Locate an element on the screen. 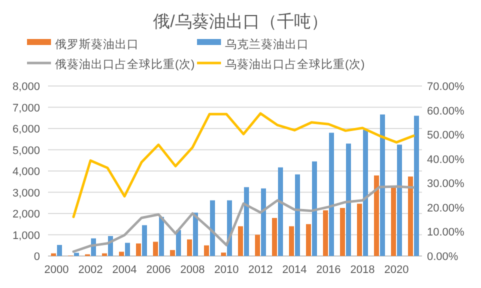 Image resolution: width=481 pixels, height=288 pixels. xtick: 2010 is located at coordinates (226, 270).